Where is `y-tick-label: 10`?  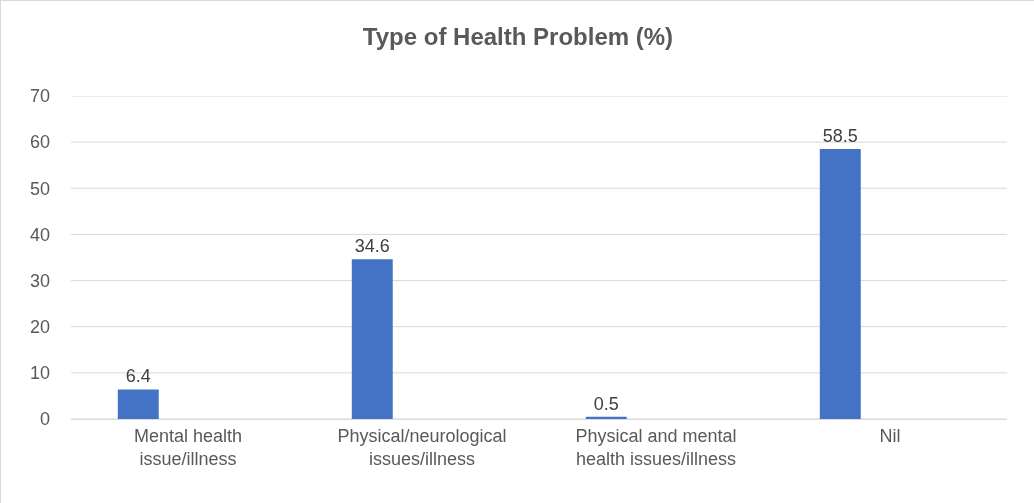
y-tick-label: 10 is located at coordinates (39, 373).